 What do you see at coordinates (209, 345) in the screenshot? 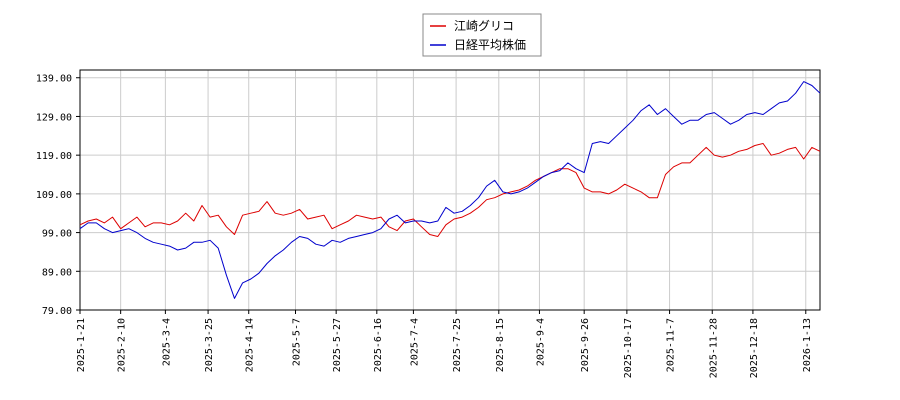
I see `x-tick-label: 2025-3-25` at bounding box center [209, 345].